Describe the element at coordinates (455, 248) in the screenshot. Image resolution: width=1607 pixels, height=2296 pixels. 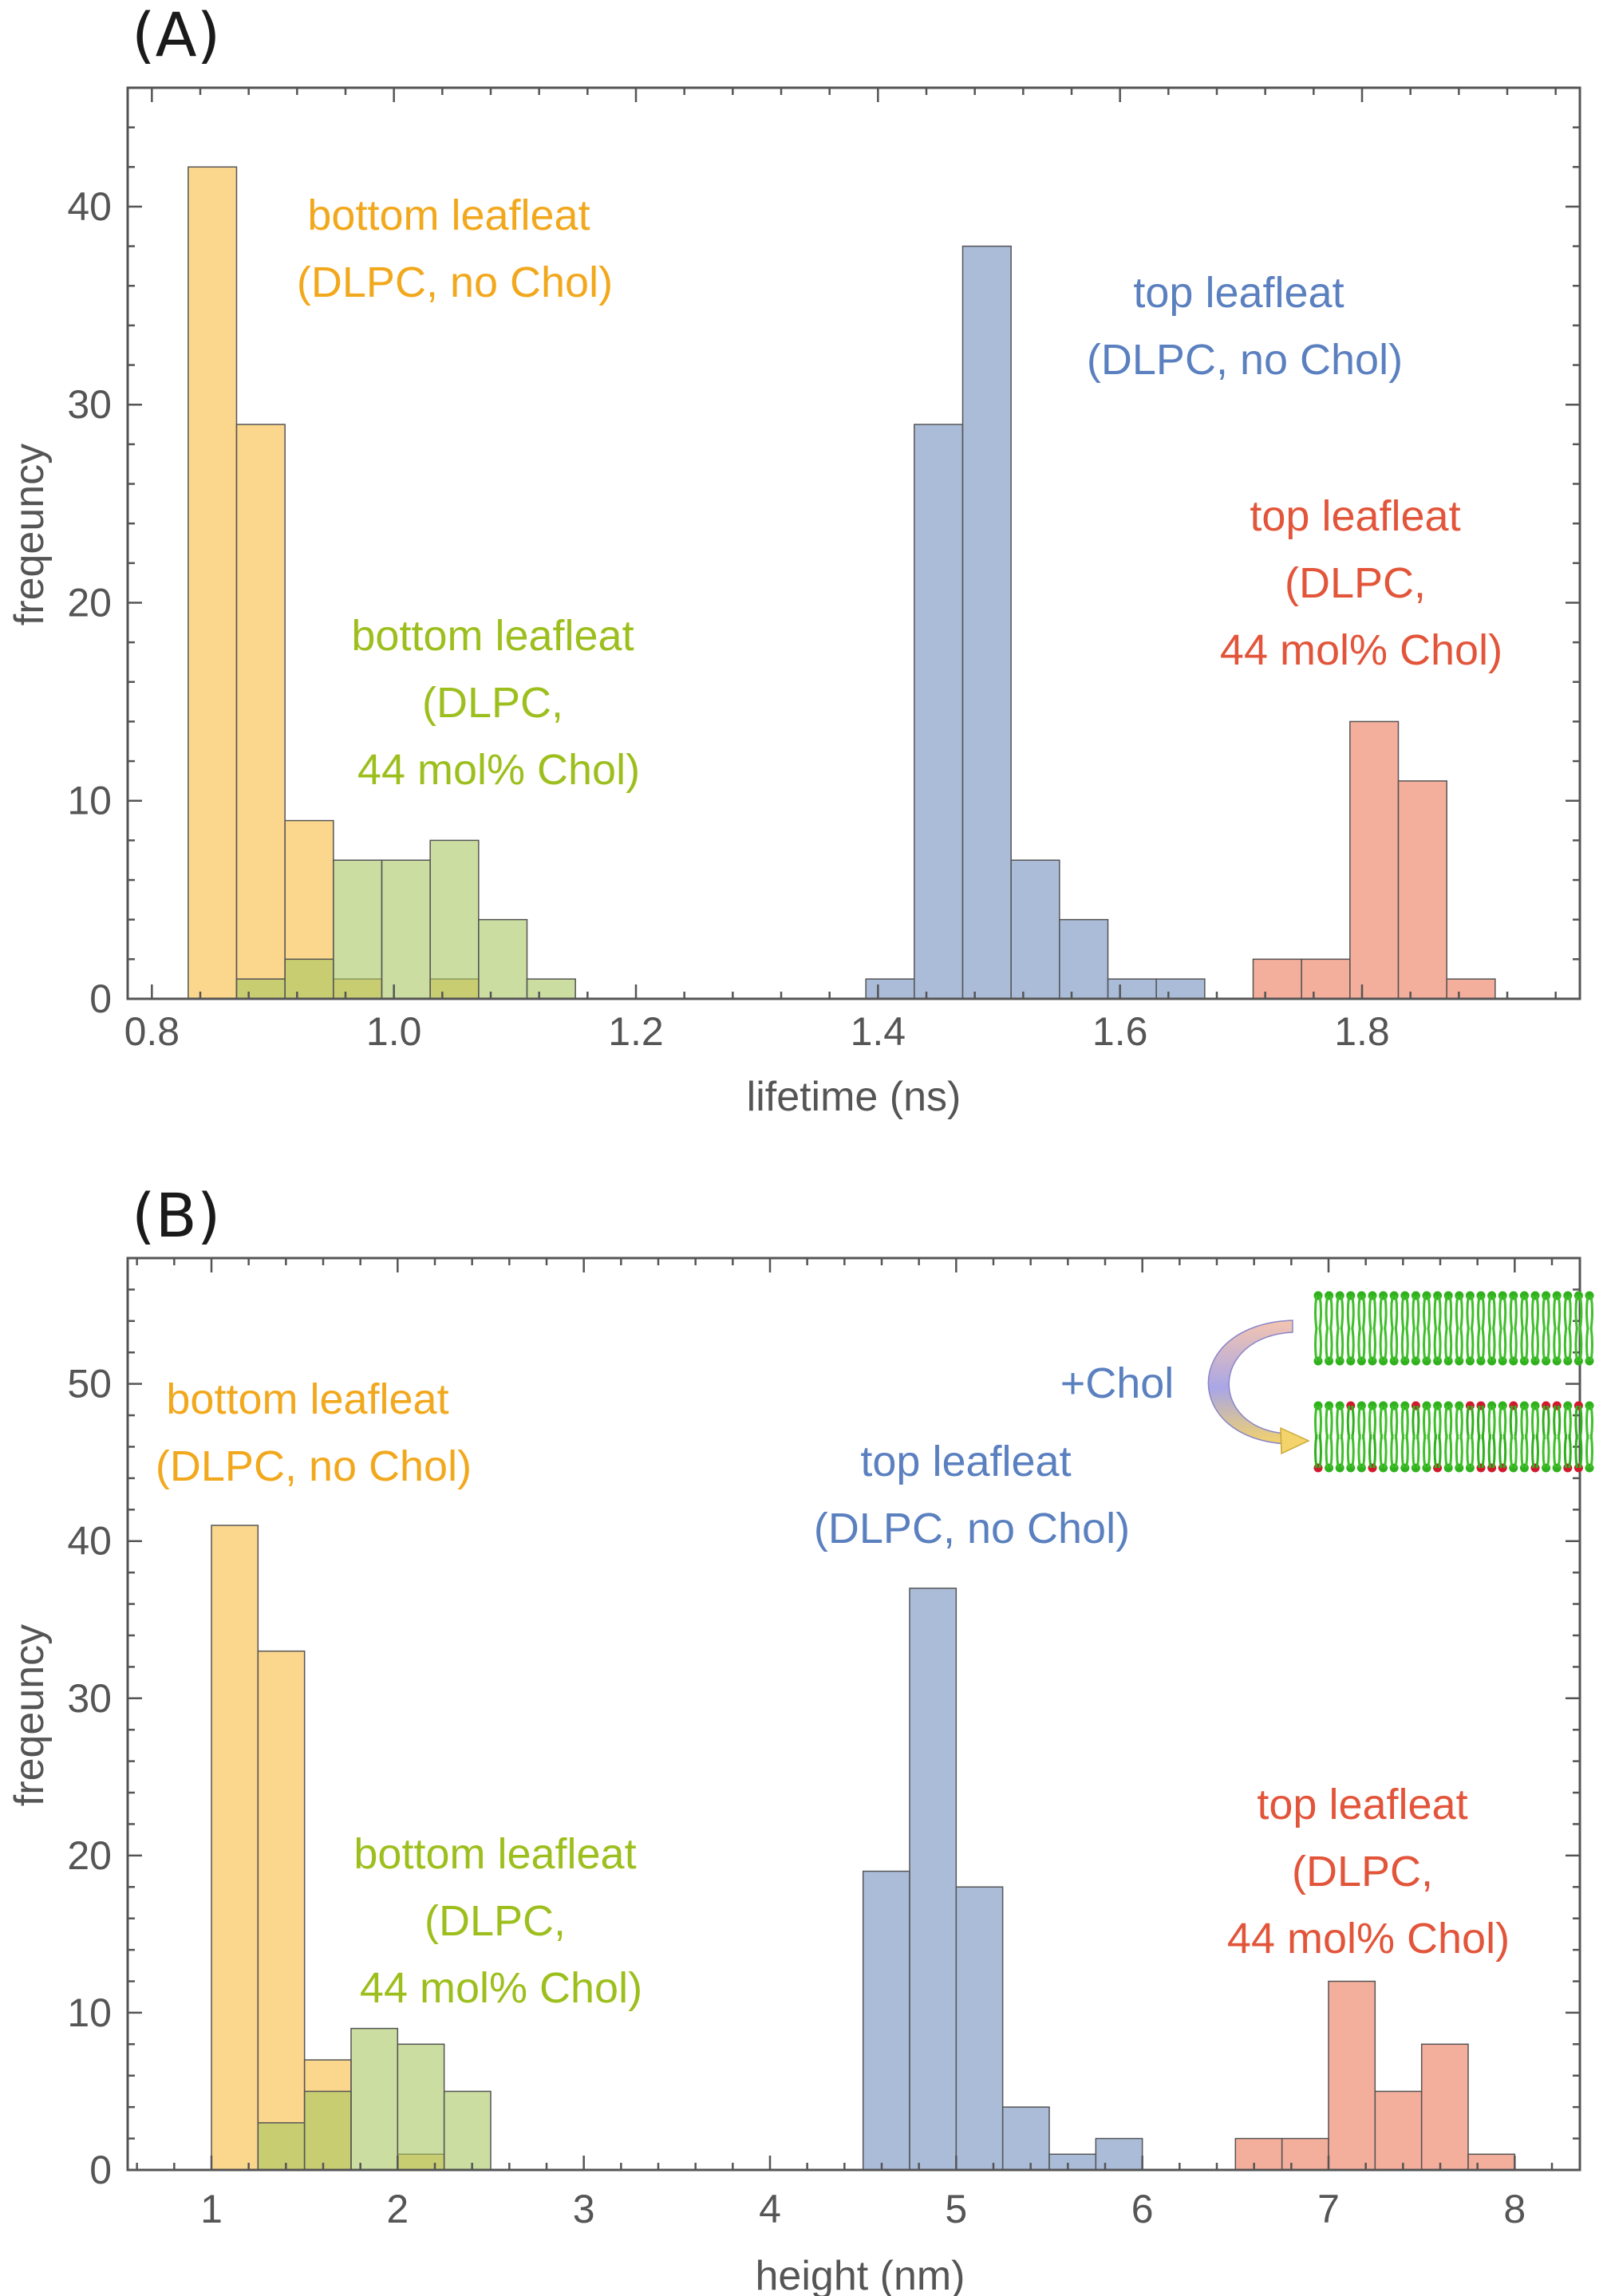
I see `panel-a-annotation-orange: bottom leafleat (DLPC, no Chol)` at that location.